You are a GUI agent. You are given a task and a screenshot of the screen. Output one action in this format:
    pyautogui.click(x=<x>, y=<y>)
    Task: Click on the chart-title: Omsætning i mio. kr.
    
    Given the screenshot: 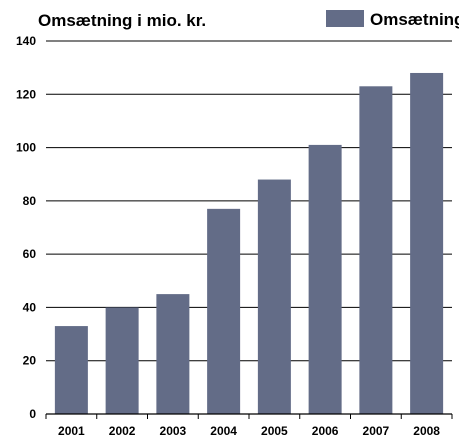 What is the action you would take?
    pyautogui.click(x=122, y=20)
    